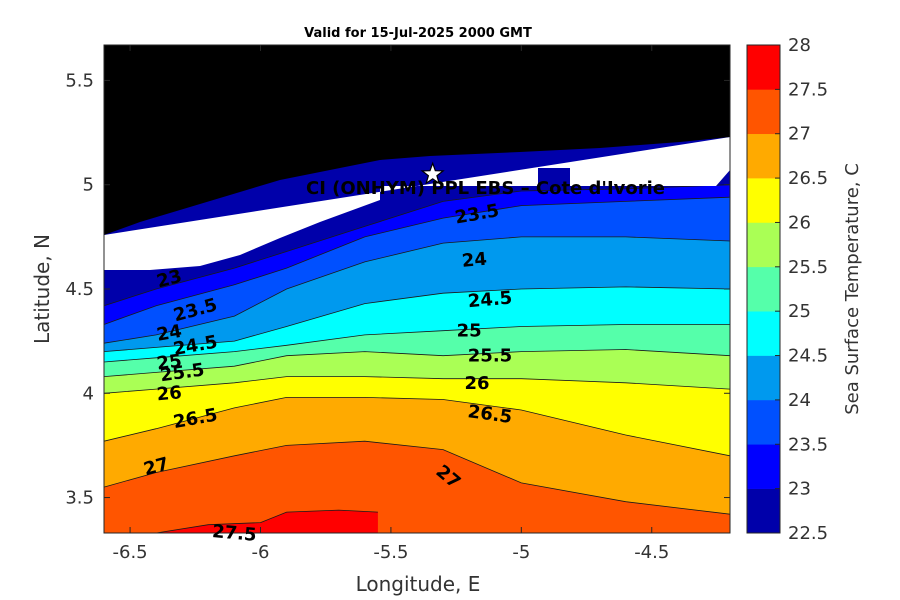 This screenshot has height=600, width=900. I want to click on colorbar-label: Sea Surface Temperature, C, so click(852, 289).